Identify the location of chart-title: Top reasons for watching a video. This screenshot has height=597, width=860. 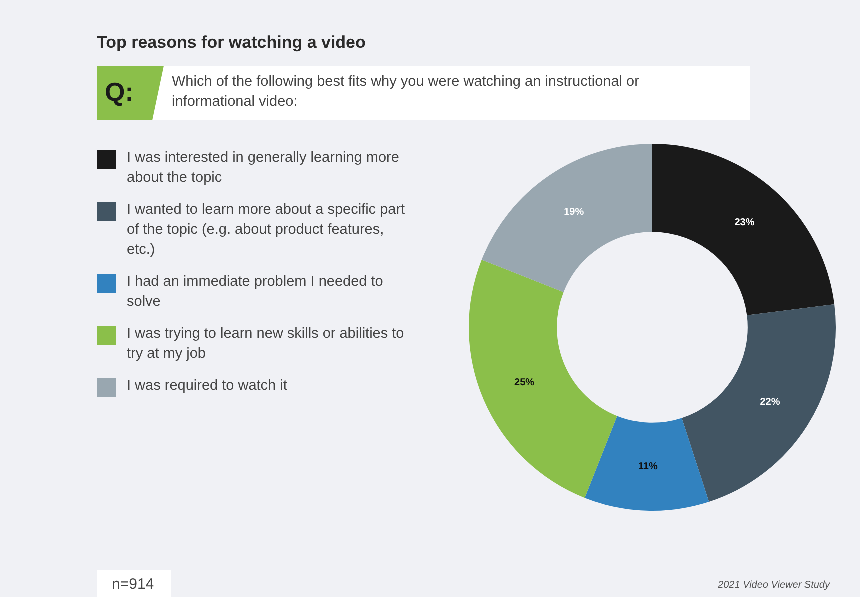
(231, 43).